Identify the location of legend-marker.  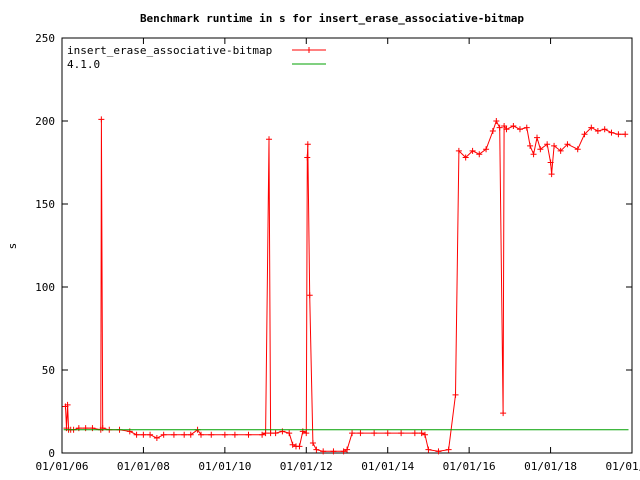
(309, 50).